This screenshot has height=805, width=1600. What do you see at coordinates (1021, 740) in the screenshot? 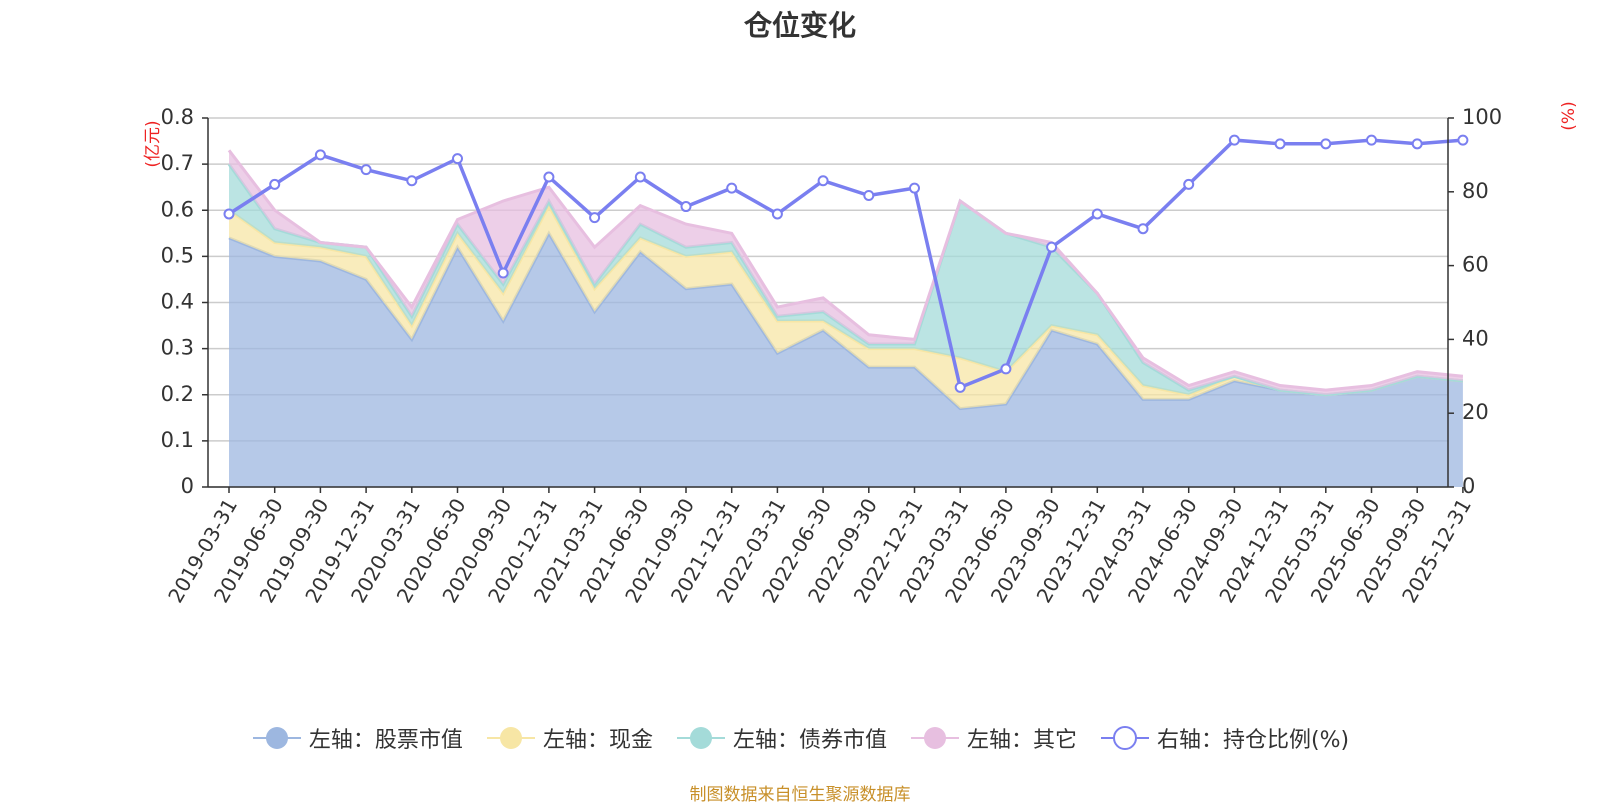
I see `legend-label: 左轴：其它` at bounding box center [1021, 740].